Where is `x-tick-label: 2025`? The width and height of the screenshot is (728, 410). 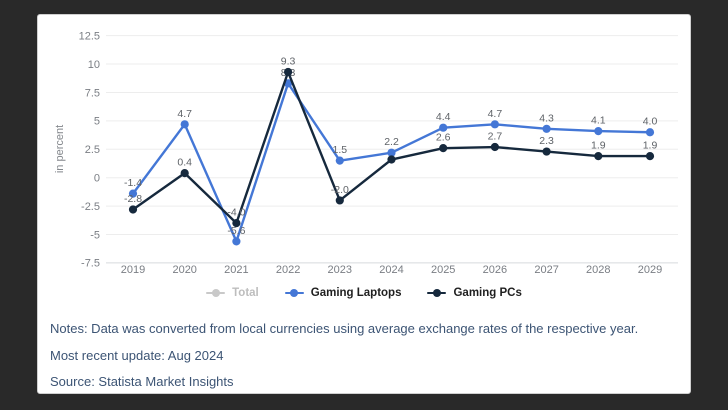
x-tick-label: 2025 is located at coordinates (443, 270).